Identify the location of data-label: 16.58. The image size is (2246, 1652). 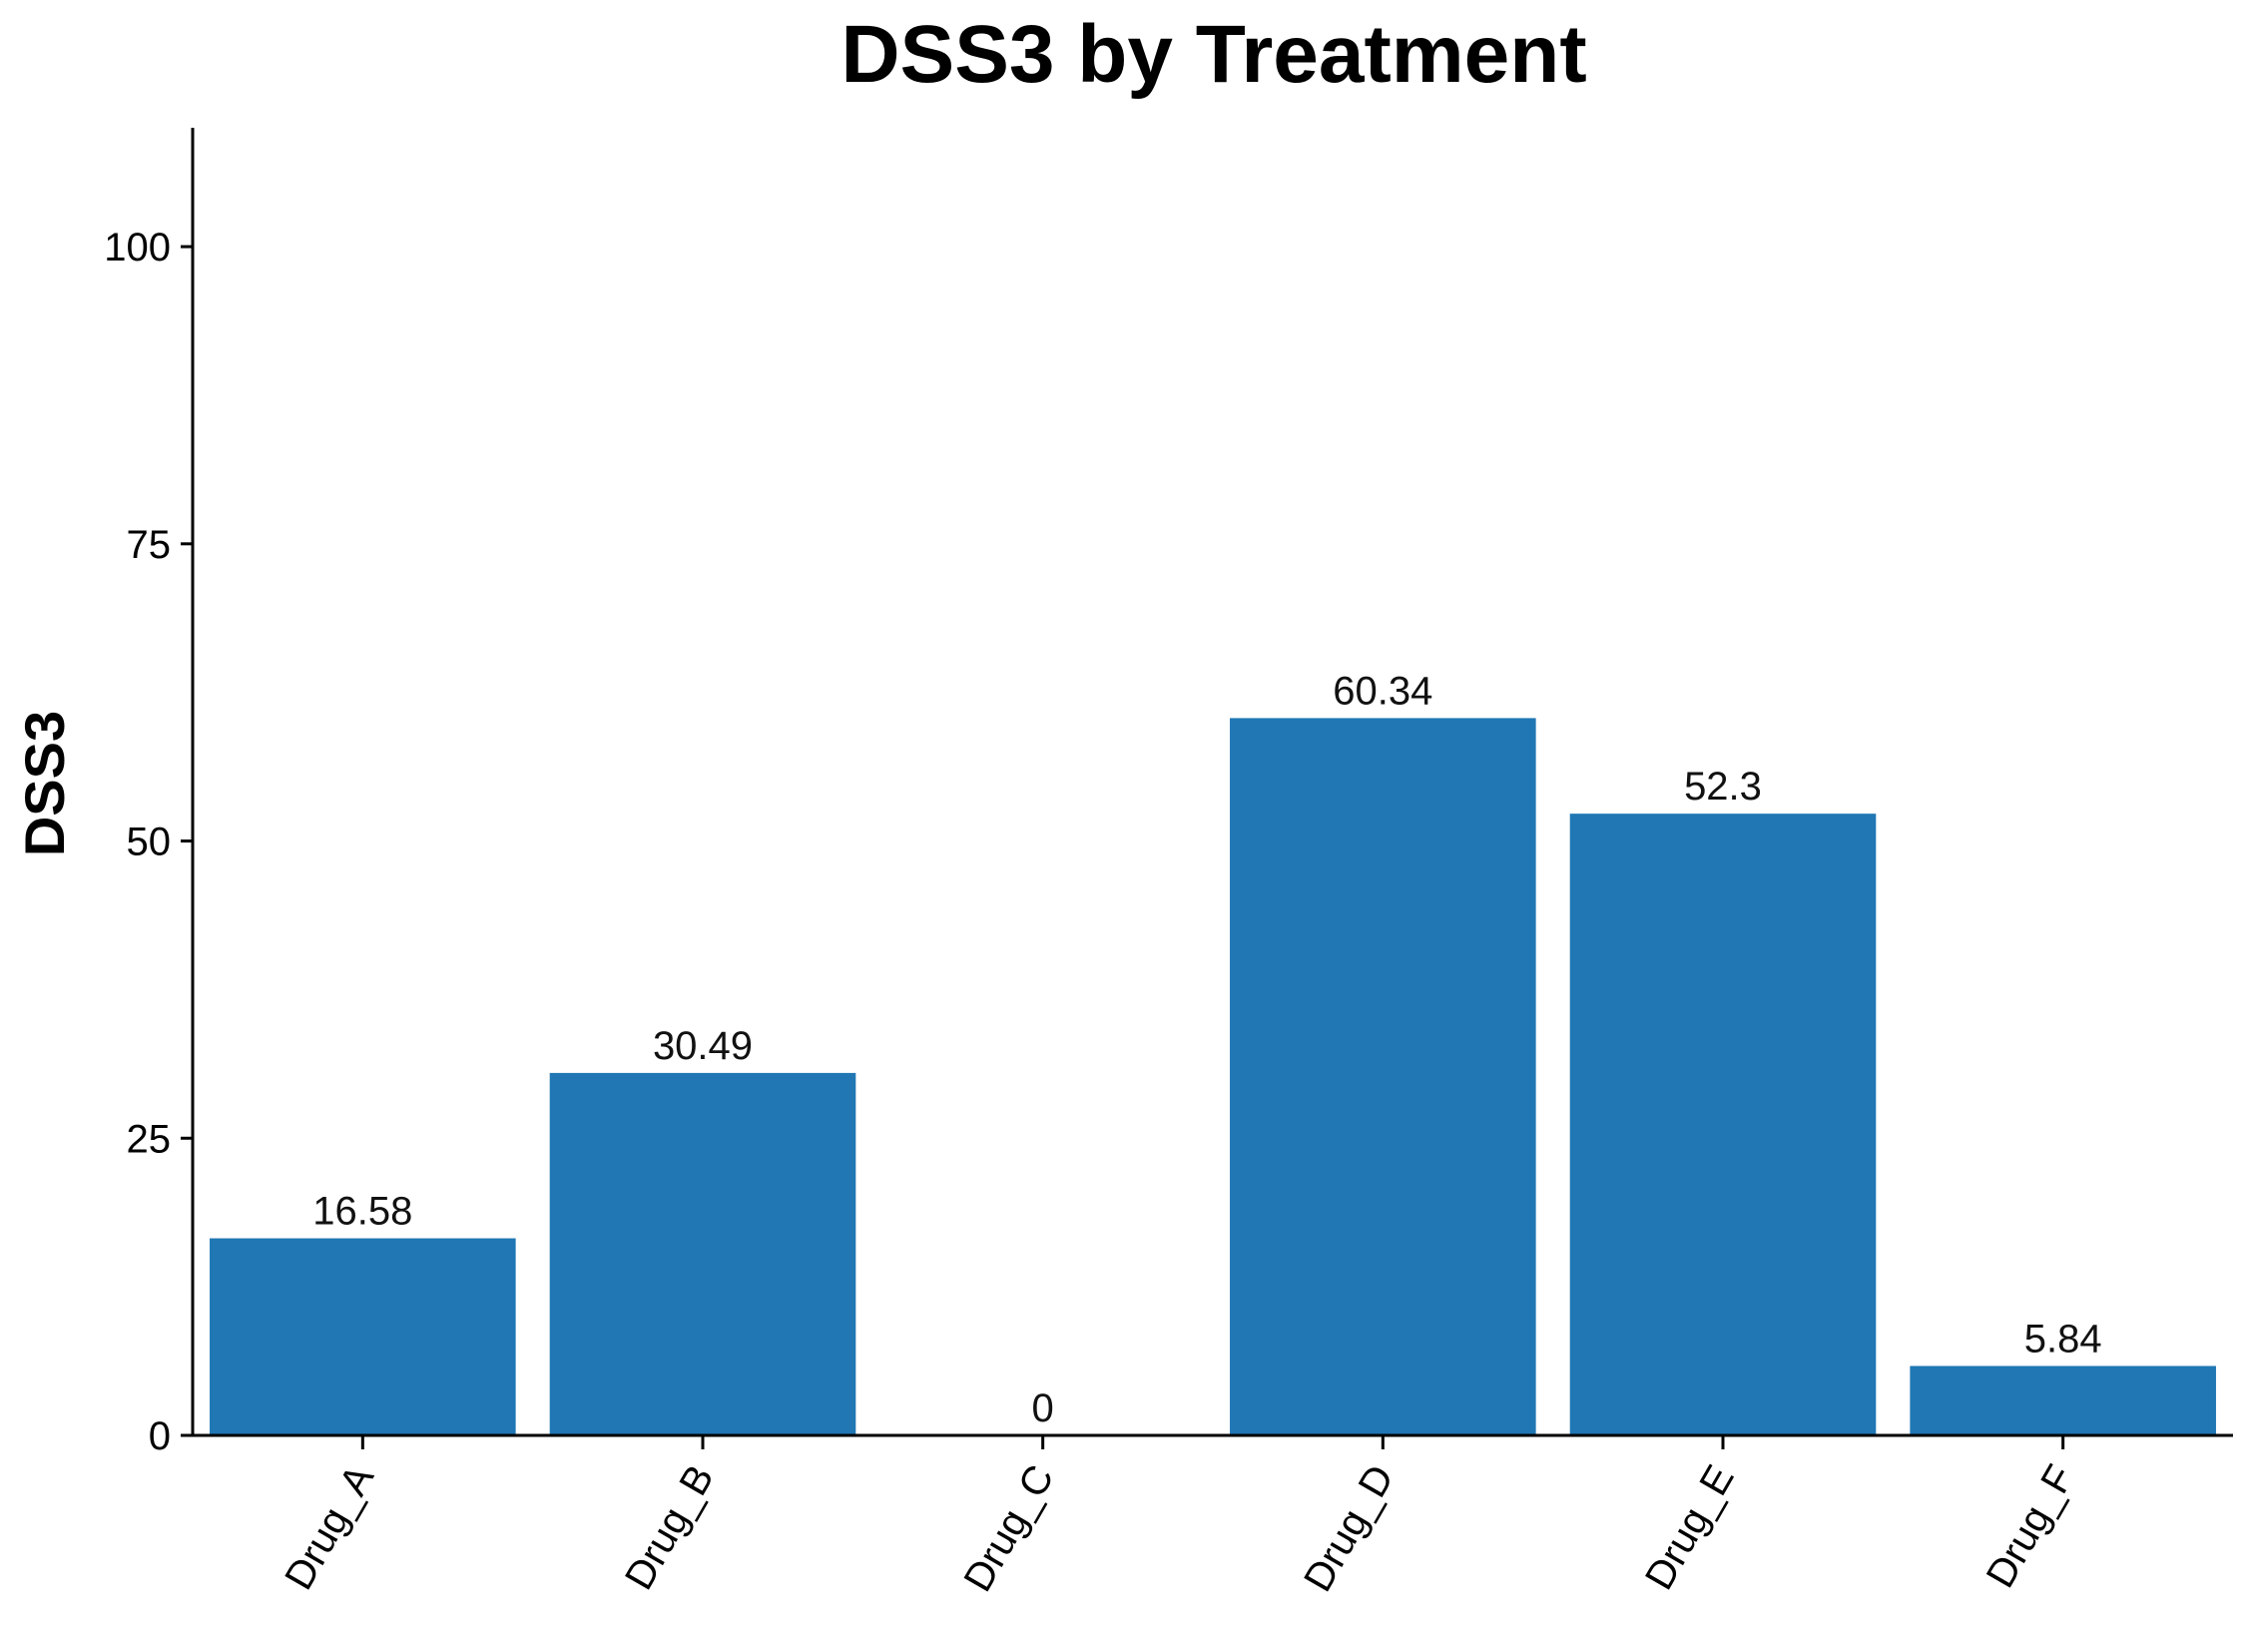
(362, 1212).